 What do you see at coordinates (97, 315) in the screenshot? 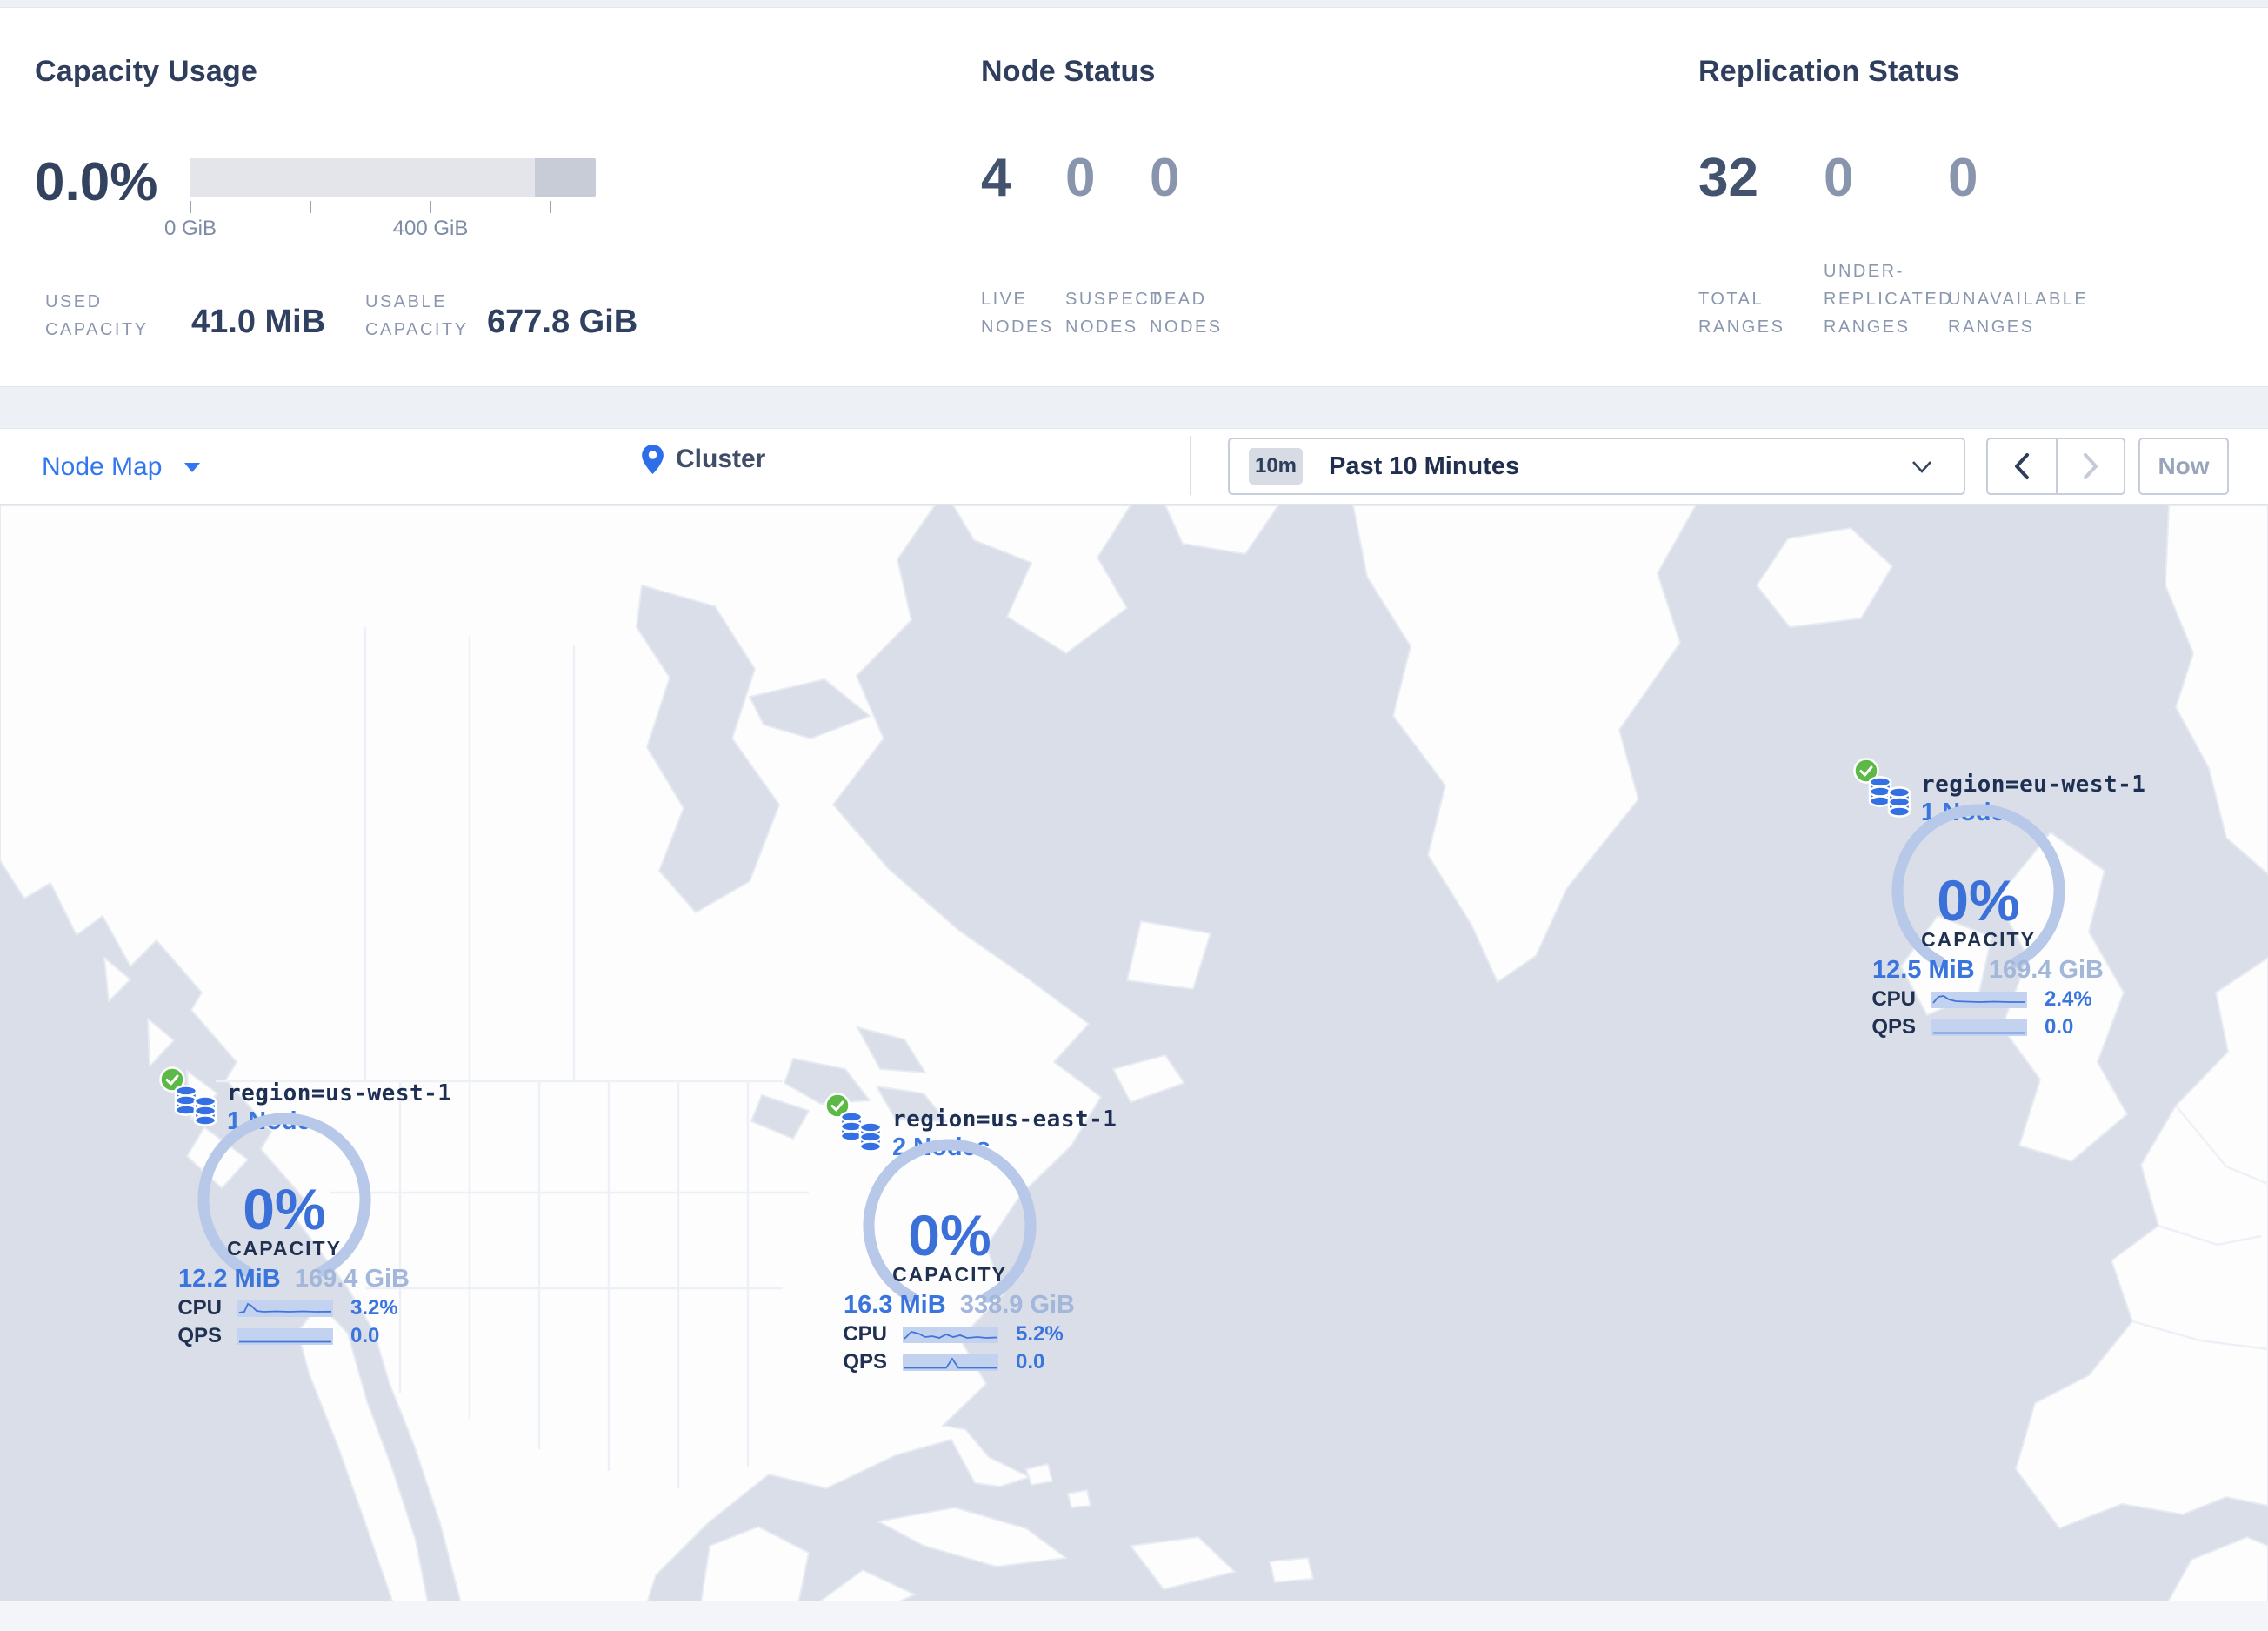
I see `used-capacity-label: USED CAPACITY` at bounding box center [97, 315].